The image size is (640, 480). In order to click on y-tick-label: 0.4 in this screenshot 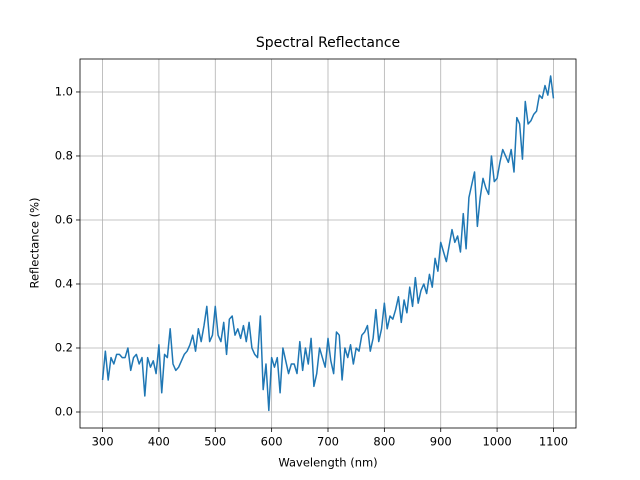, I will do `click(64, 283)`.